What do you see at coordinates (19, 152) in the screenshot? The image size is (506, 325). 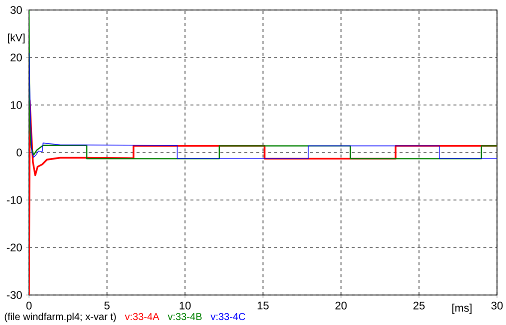 I see `y-tick-label: 0` at bounding box center [19, 152].